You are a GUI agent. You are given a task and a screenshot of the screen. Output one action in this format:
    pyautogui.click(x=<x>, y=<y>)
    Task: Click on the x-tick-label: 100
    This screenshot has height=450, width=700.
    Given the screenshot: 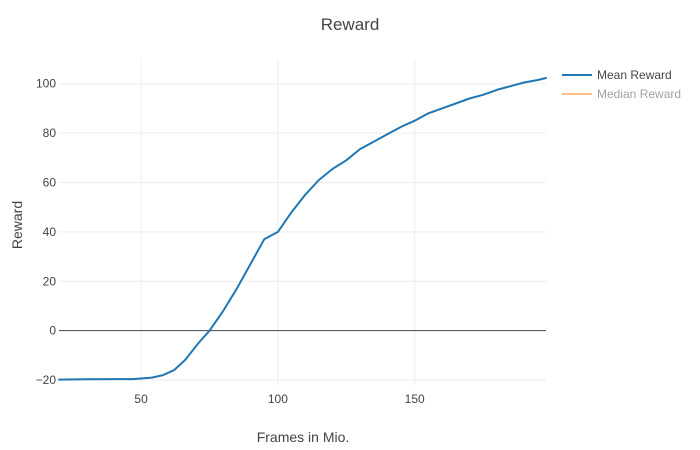 What is the action you would take?
    pyautogui.click(x=278, y=399)
    